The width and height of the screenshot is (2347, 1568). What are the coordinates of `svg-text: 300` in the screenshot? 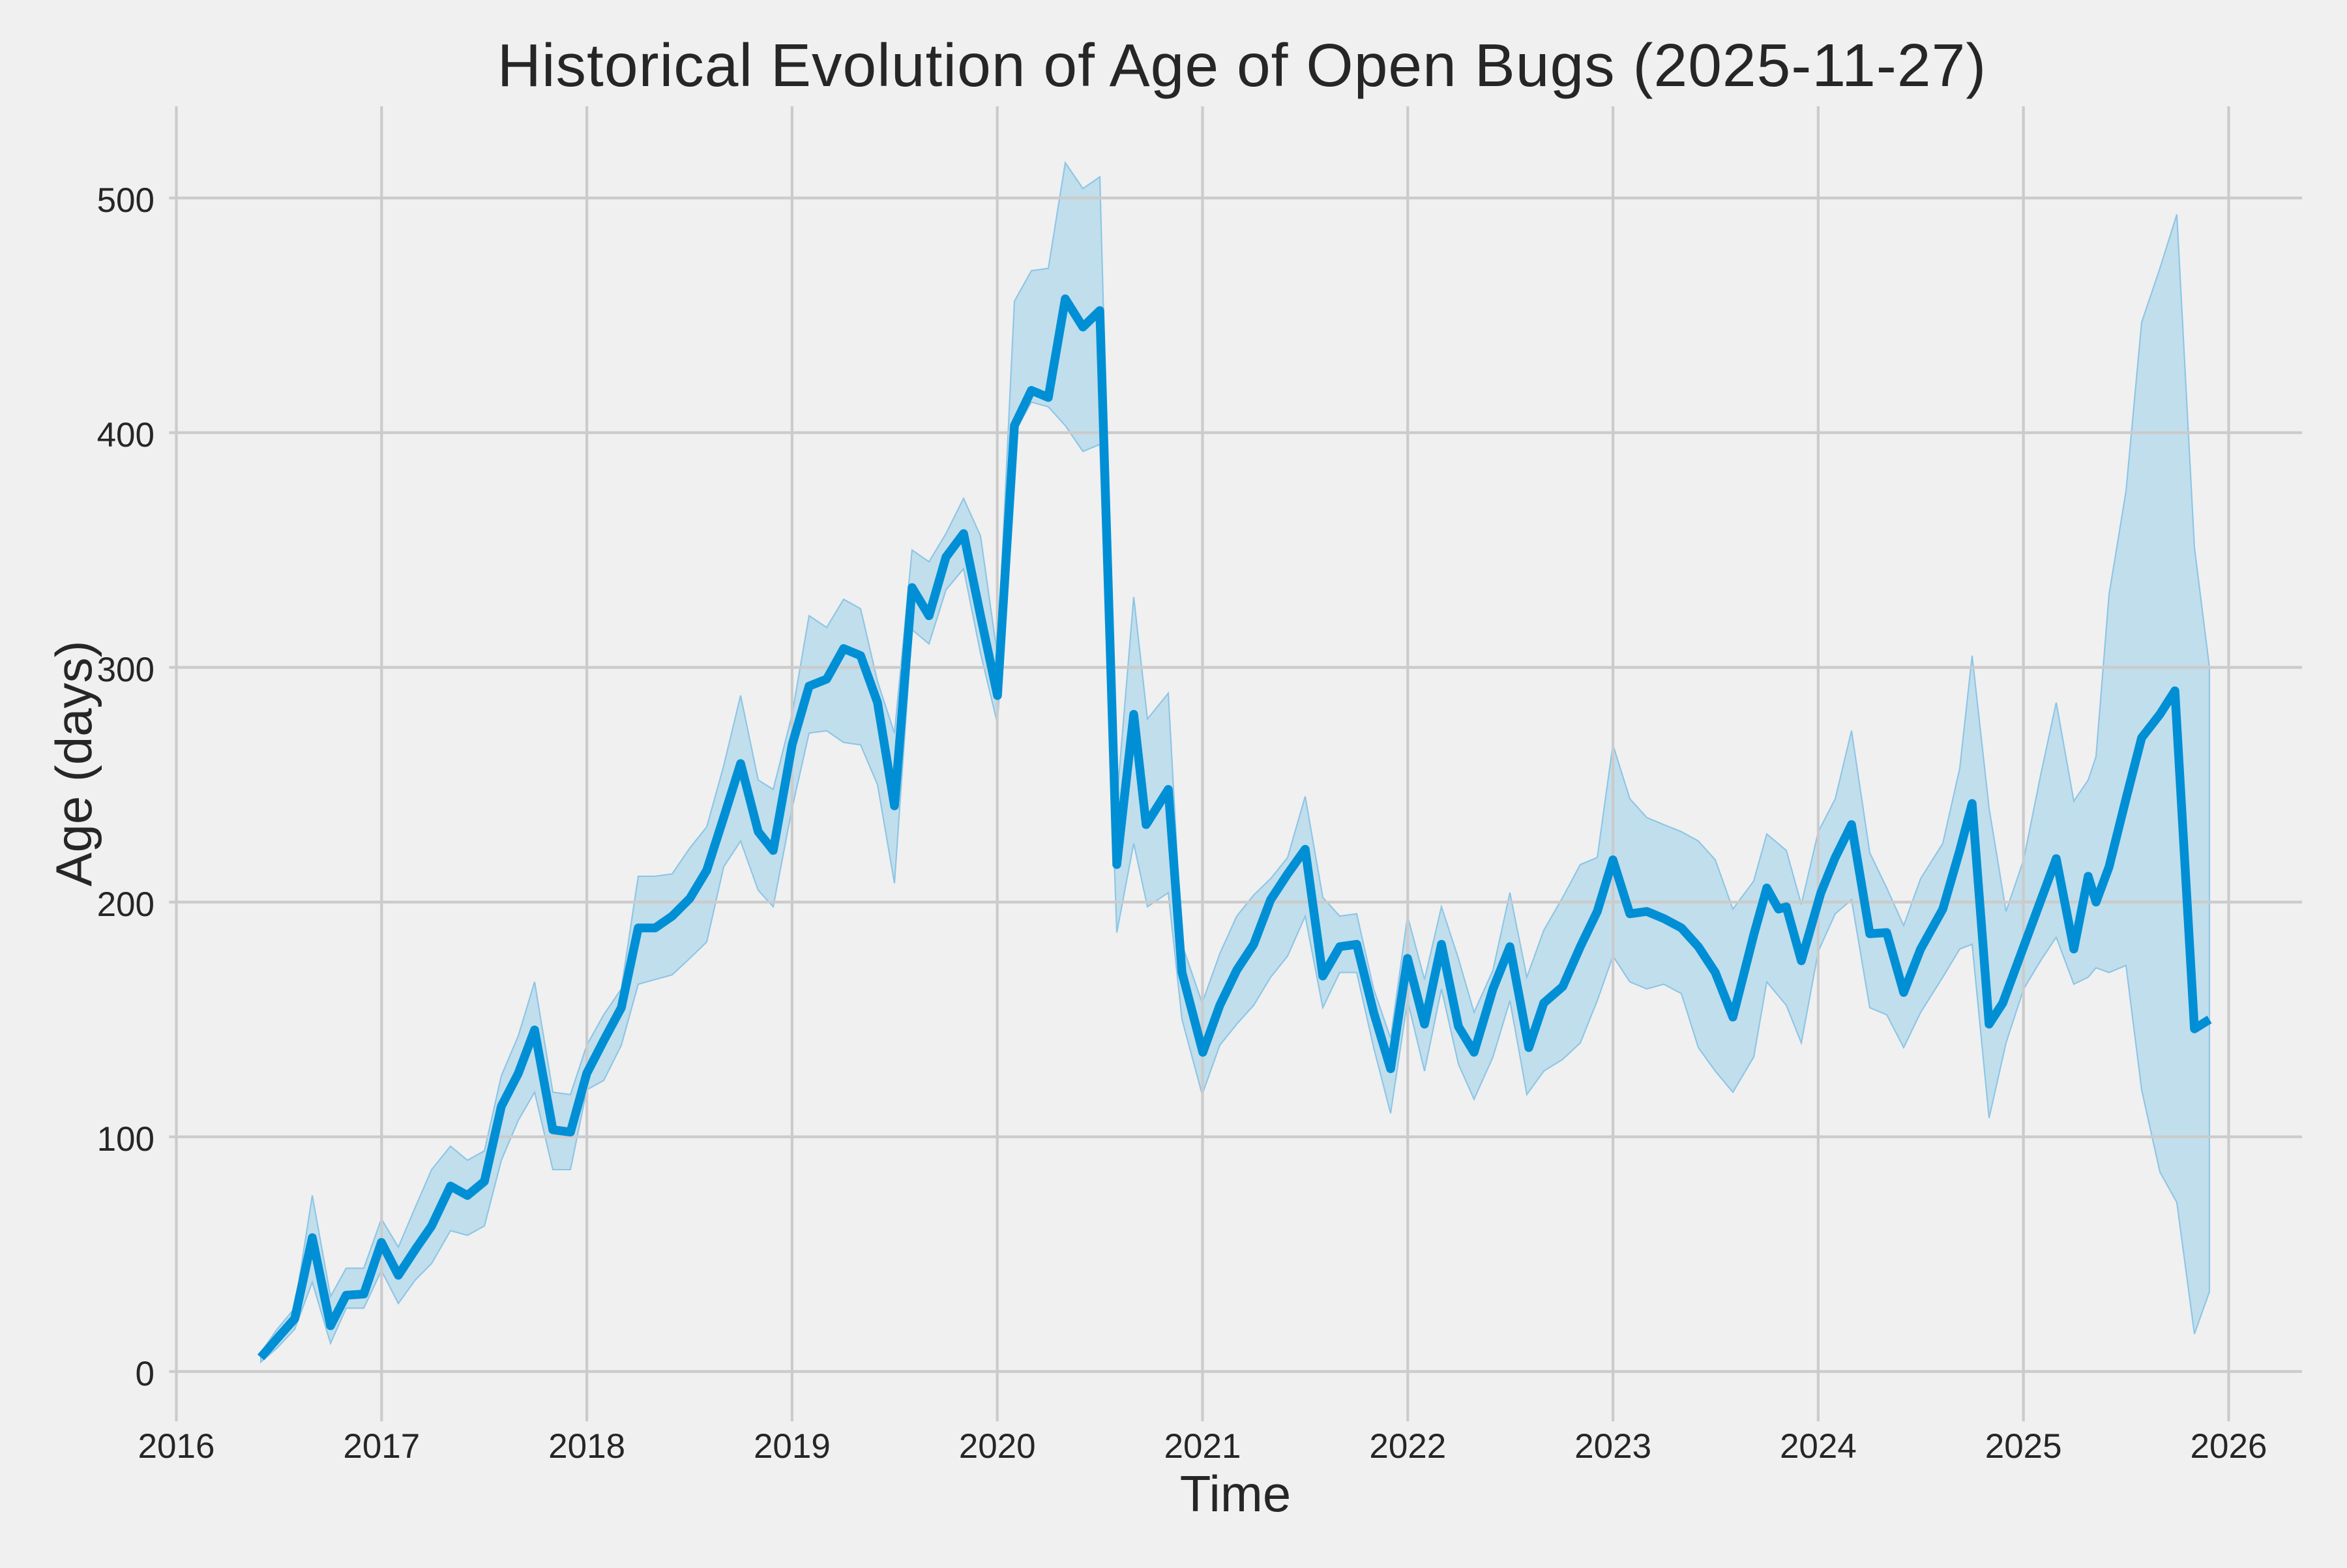 It's located at (126, 670).